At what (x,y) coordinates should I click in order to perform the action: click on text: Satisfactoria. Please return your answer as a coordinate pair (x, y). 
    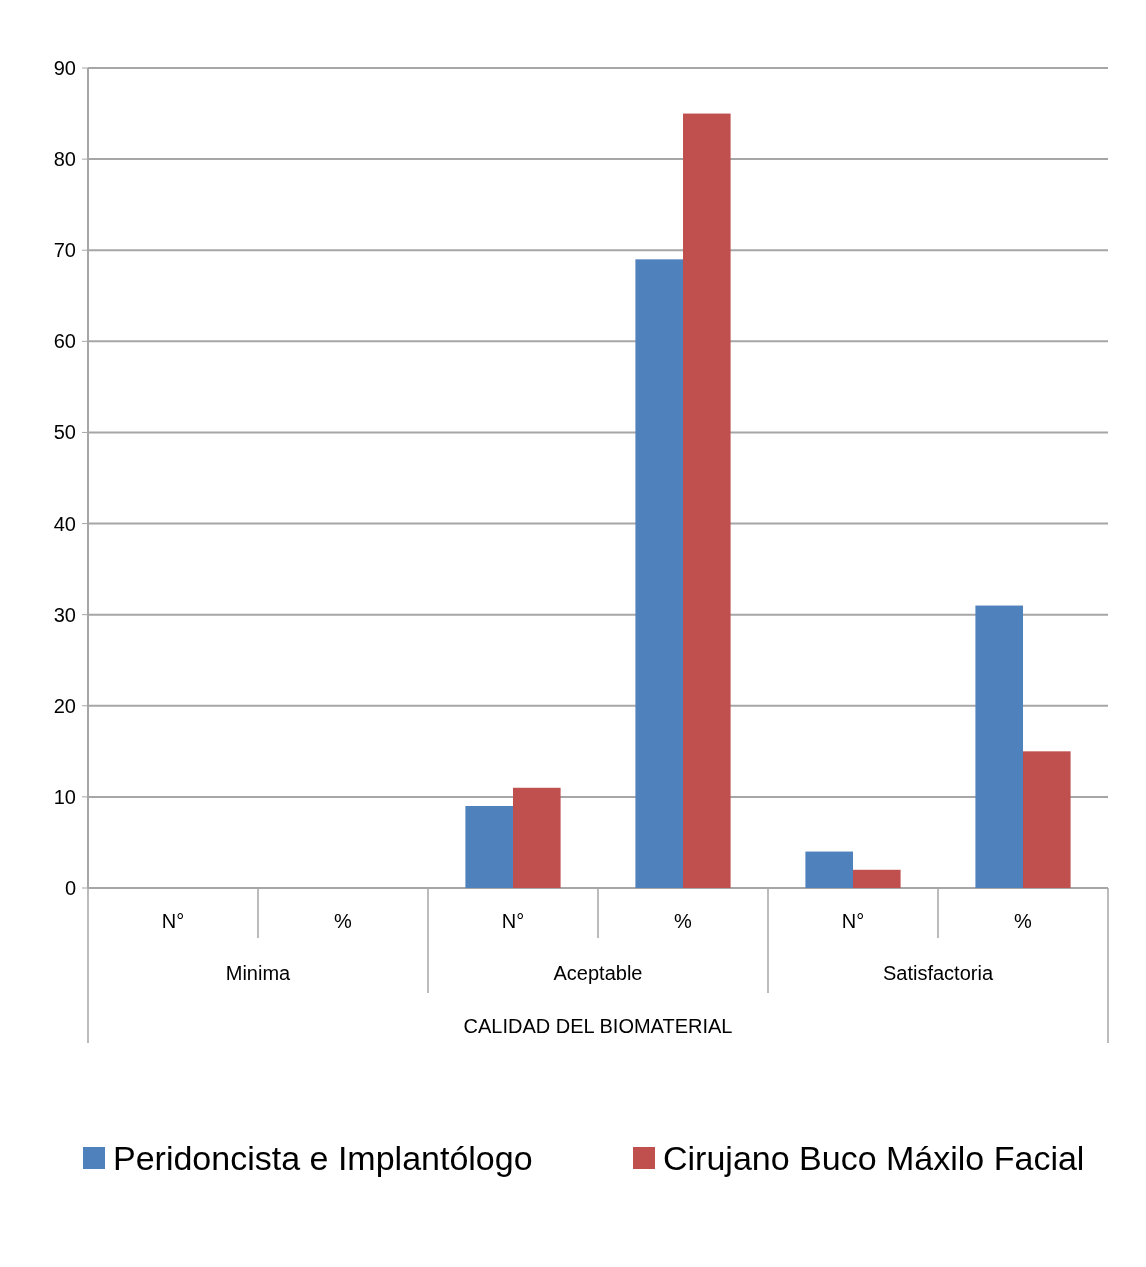
    Looking at the image, I should click on (938, 973).